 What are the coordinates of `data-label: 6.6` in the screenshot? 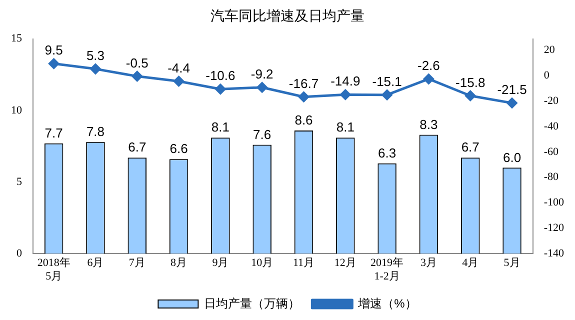 It's located at (179, 148).